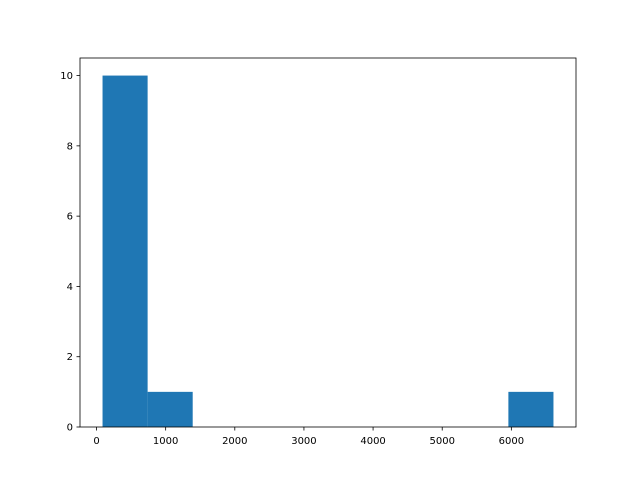 This screenshot has height=480, width=640. Describe the element at coordinates (511, 441) in the screenshot. I see `x-tick-label: 6000` at that location.